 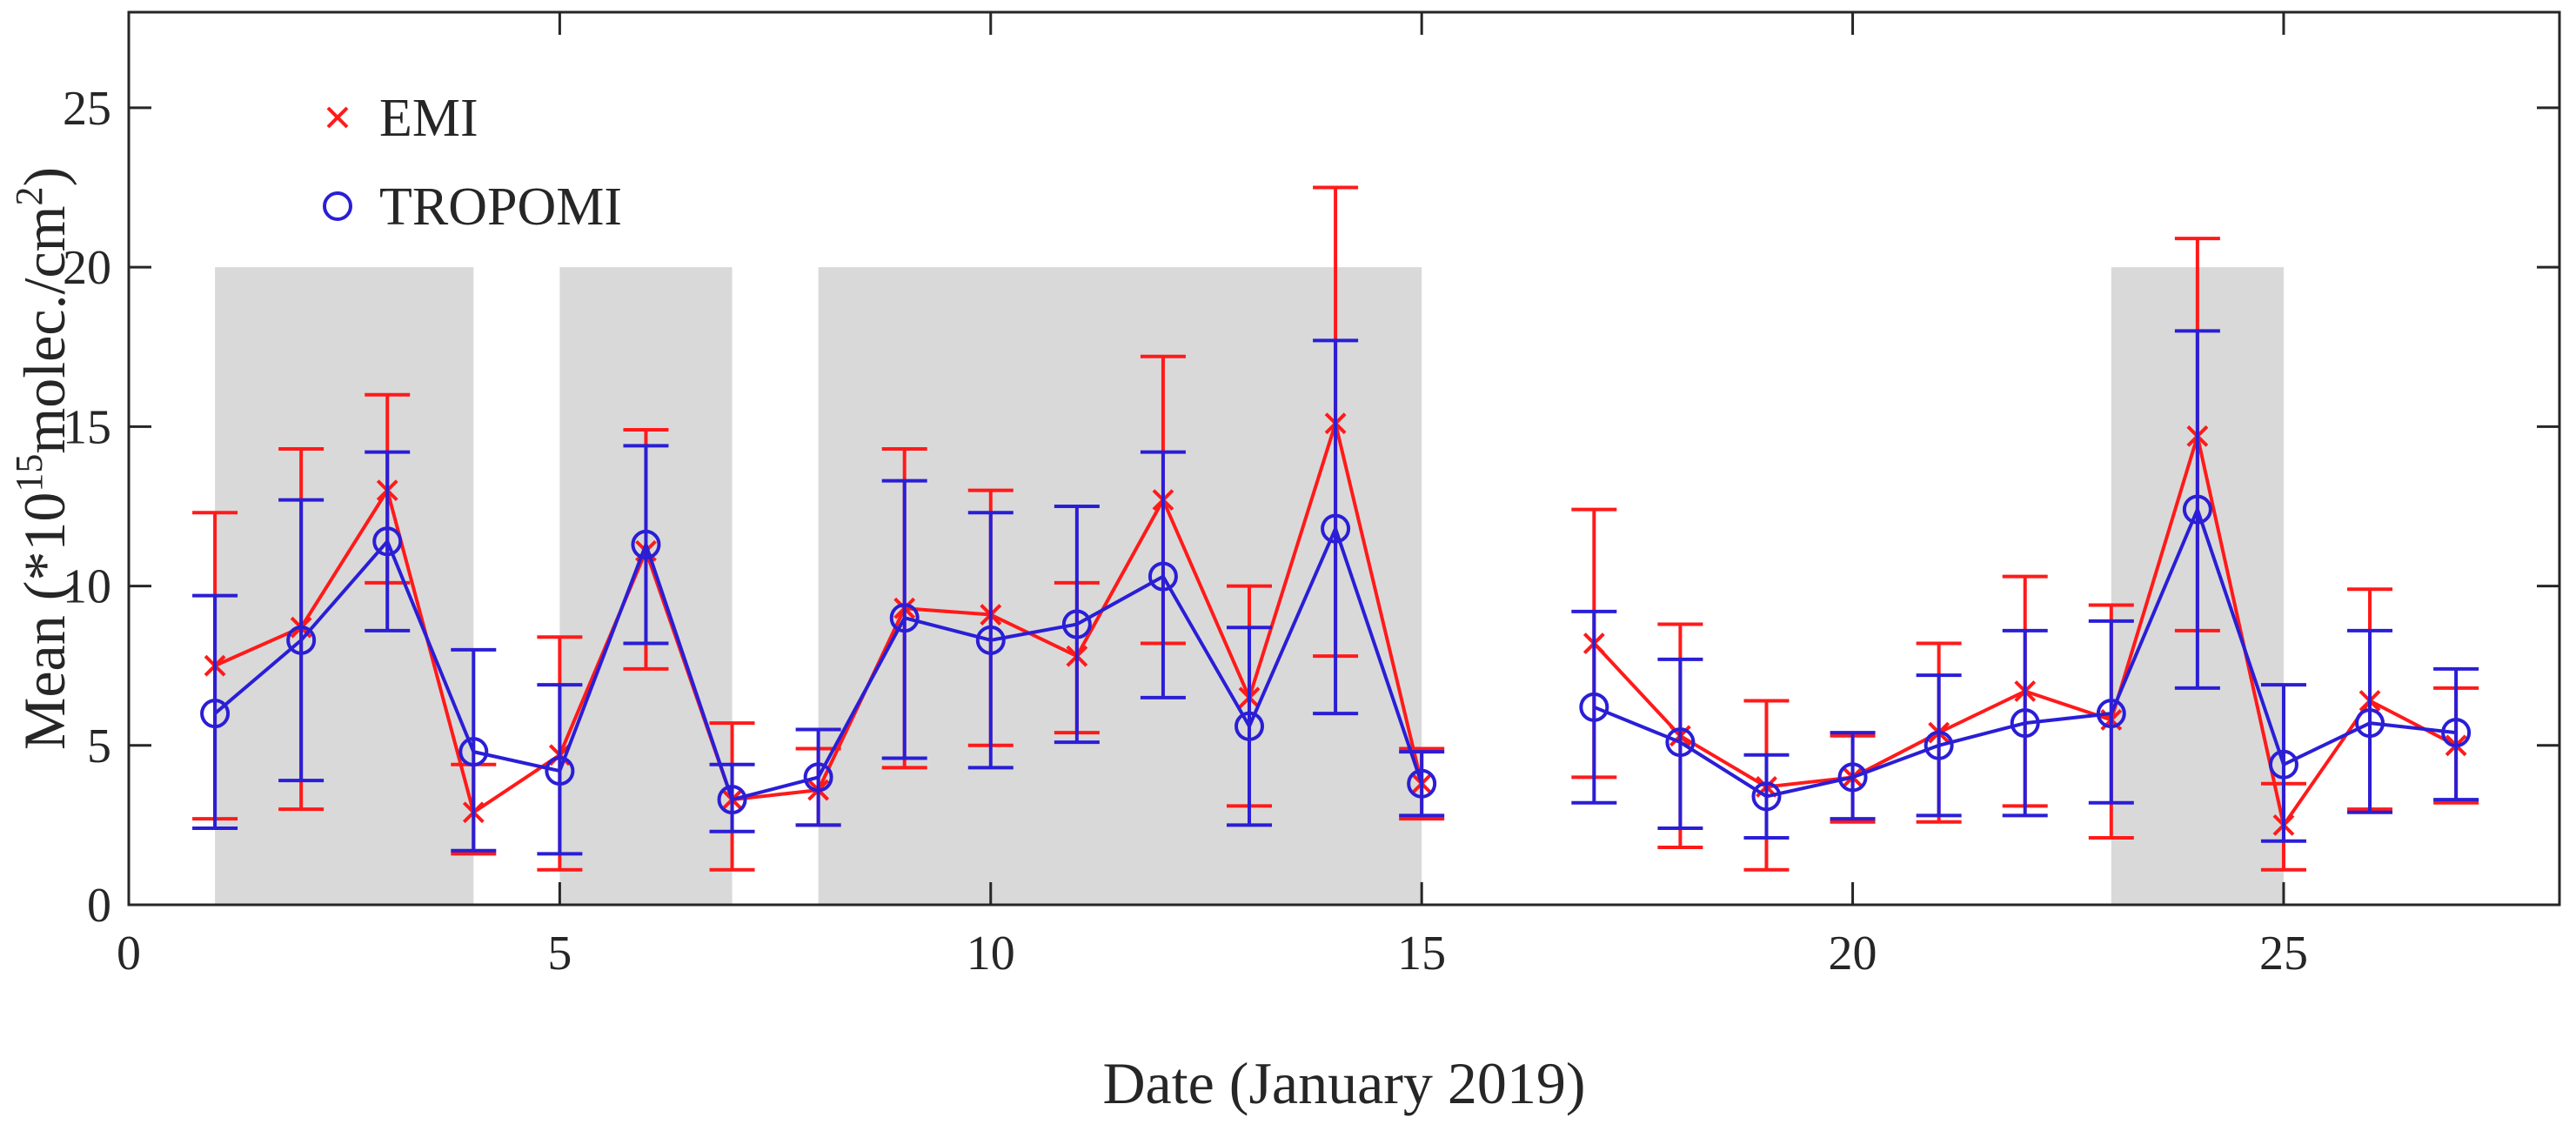 I want to click on legend-x-glyph, so click(x=337, y=117).